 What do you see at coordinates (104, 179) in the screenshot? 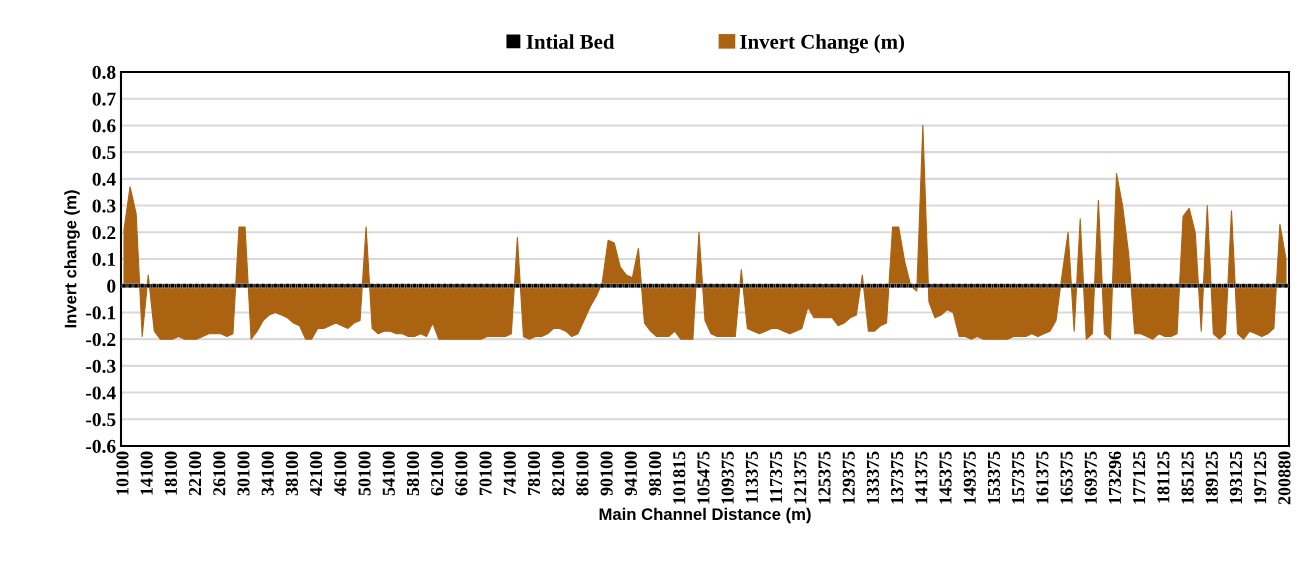
I see `y-tick-label: 0.4` at bounding box center [104, 179].